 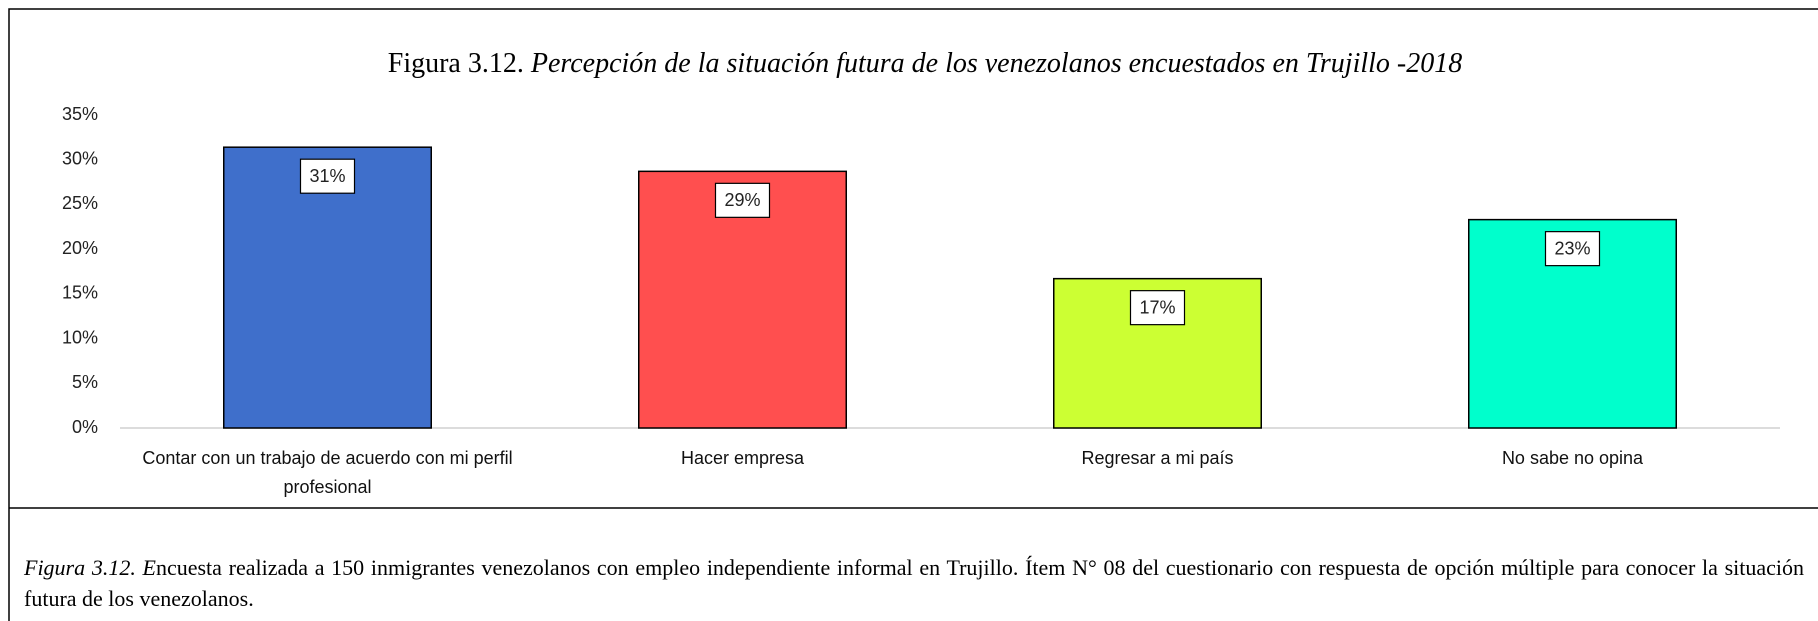 I want to click on y-tick-label: 20%, so click(x=80, y=248).